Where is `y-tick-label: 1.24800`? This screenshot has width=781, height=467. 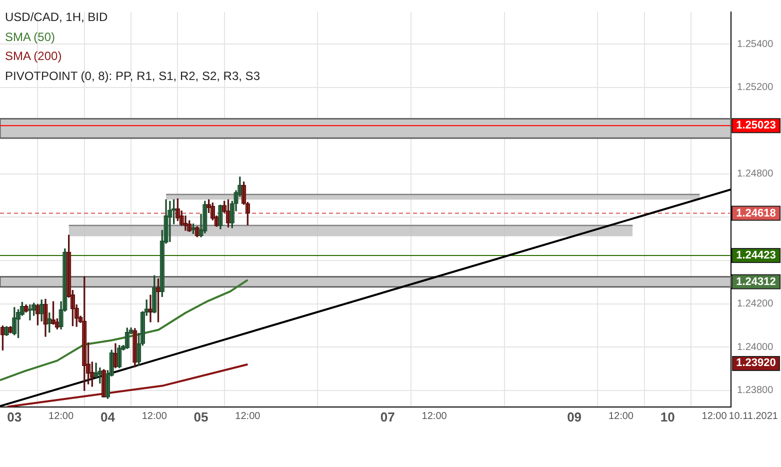
y-tick-label: 1.24800 is located at coordinates (755, 174).